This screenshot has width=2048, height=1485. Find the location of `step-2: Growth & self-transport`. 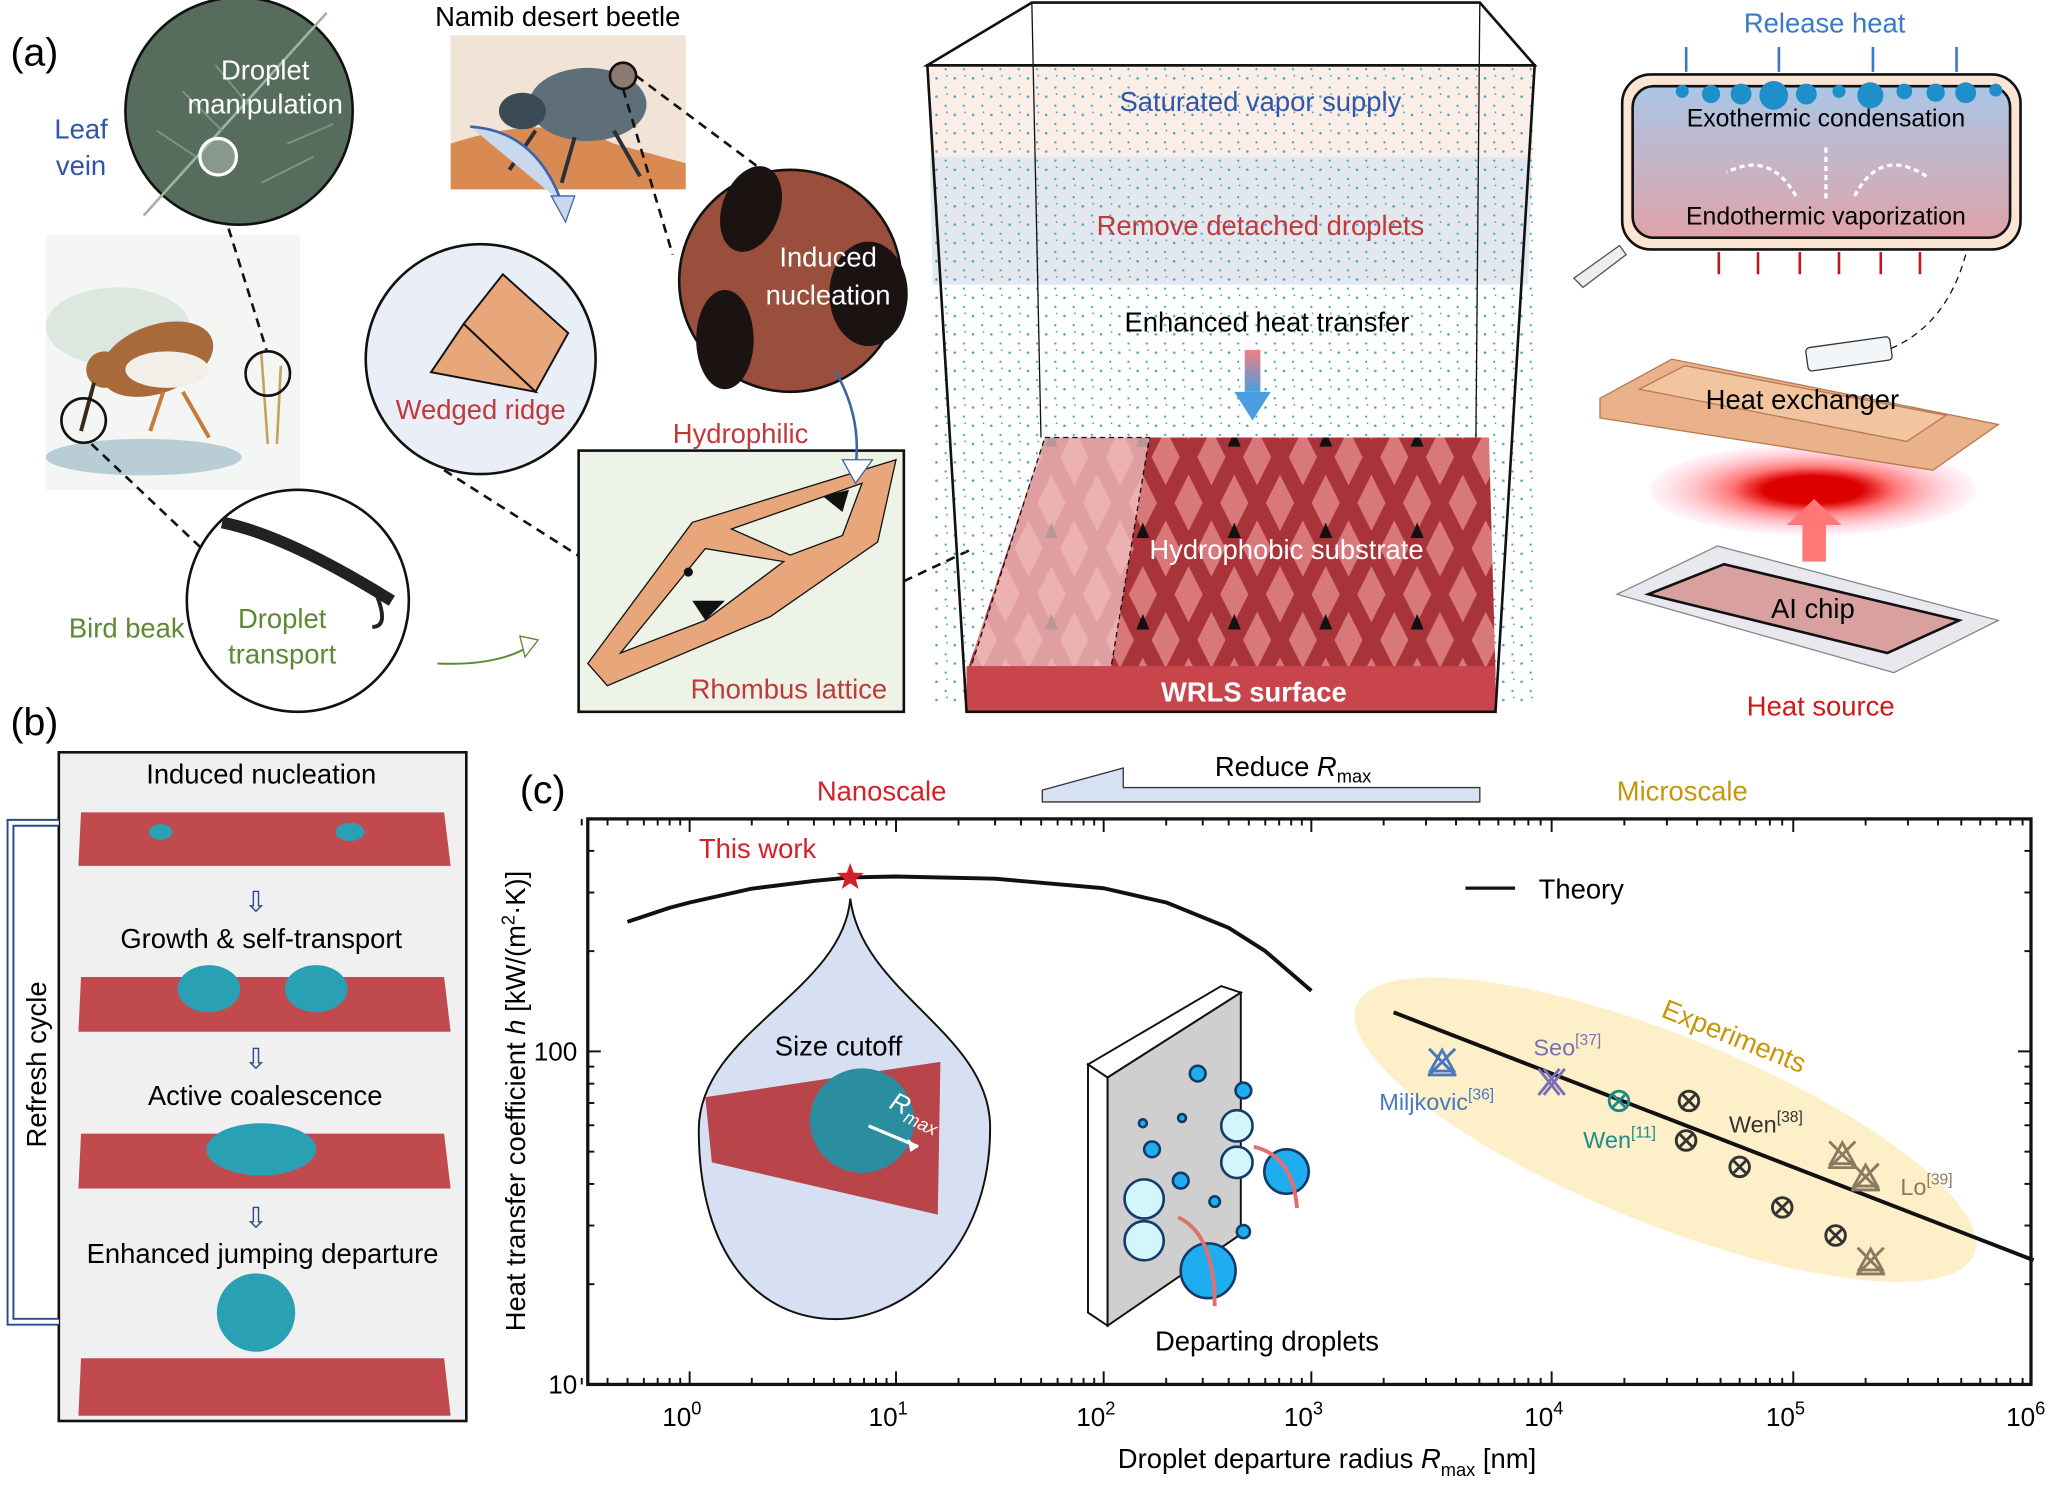

step-2: Growth & self-transport is located at coordinates (264, 977).